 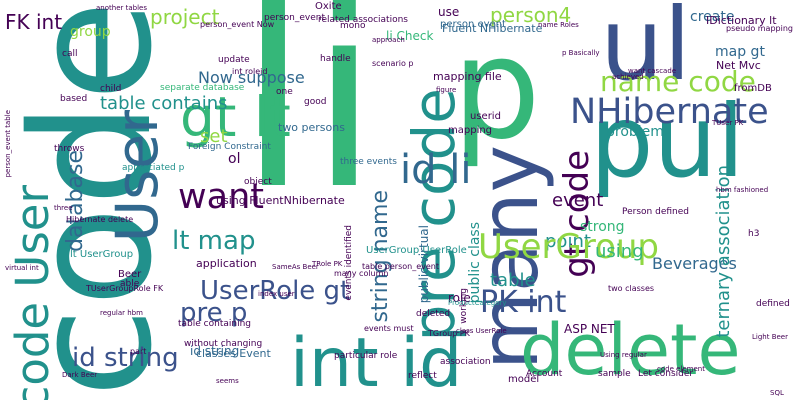 I want to click on word-achieved: achieved, so click(x=628, y=77).